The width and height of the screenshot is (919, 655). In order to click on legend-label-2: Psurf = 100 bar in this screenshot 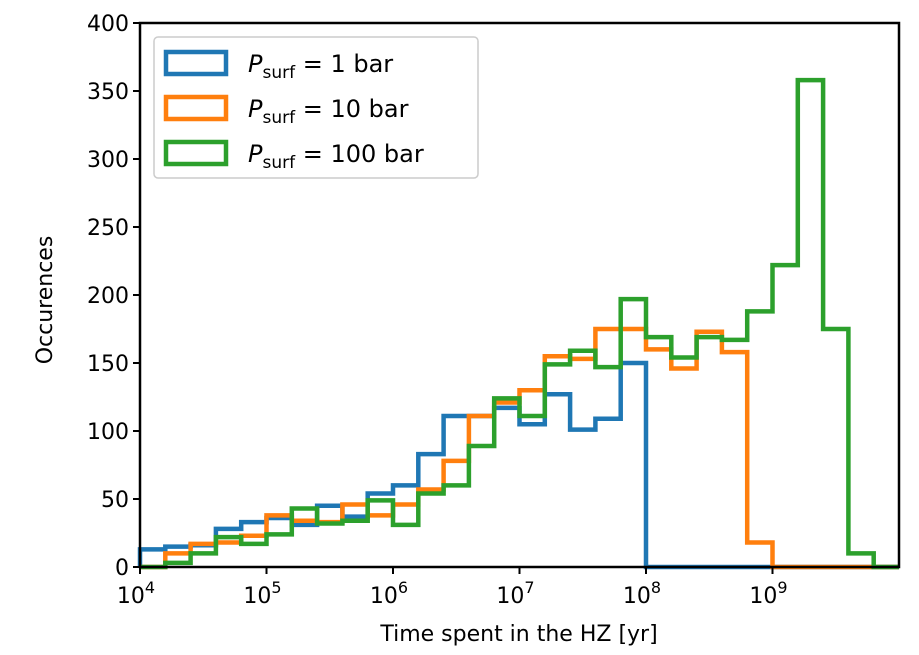, I will do `click(336, 156)`.